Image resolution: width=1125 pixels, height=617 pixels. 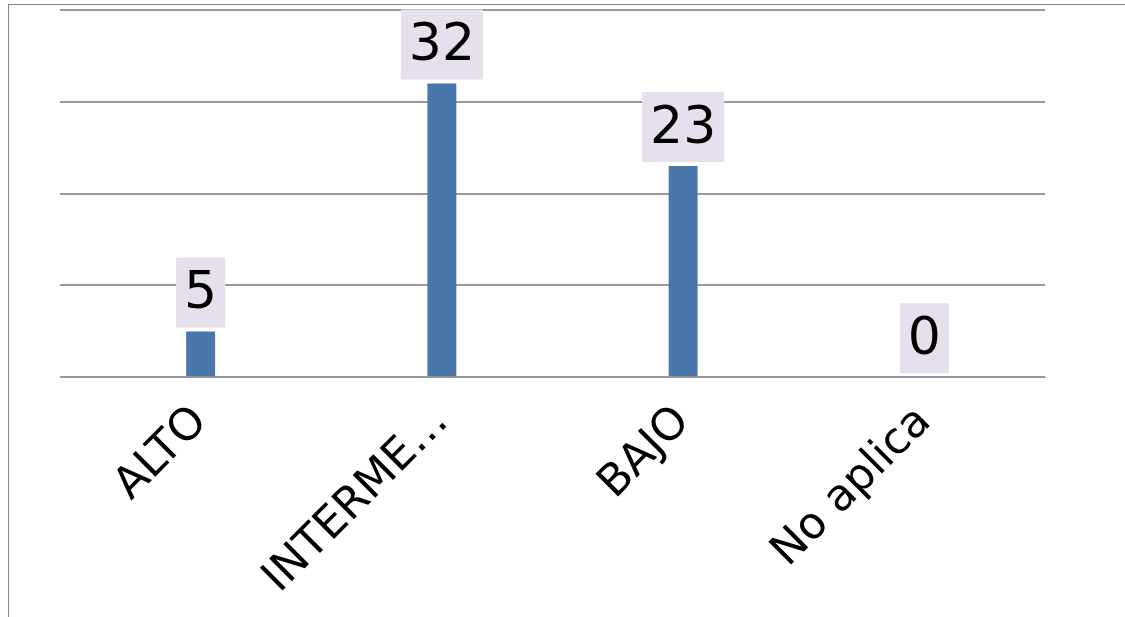 I want to click on data-label: 5, so click(x=201, y=289).